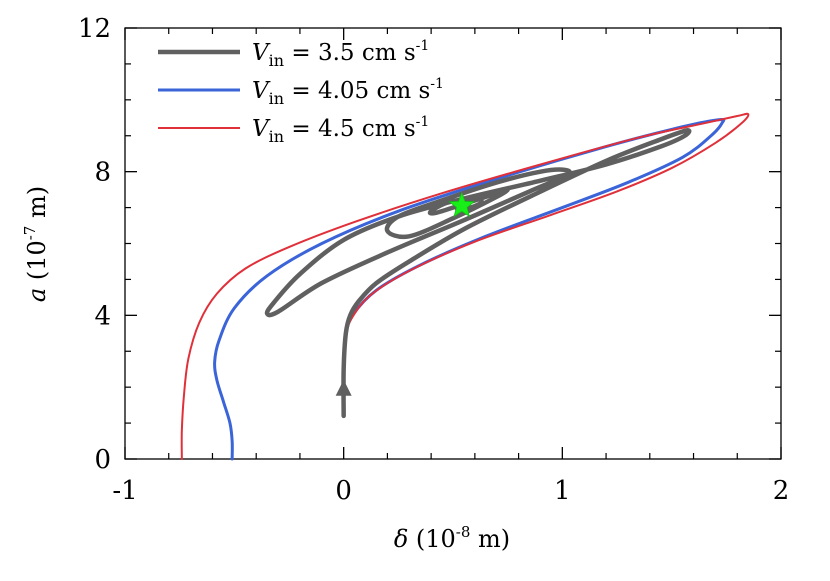 Image resolution: width=830 pixels, height=581 pixels. What do you see at coordinates (432, 539) in the screenshot?
I see `x-axis-prefix: (10` at bounding box center [432, 539].